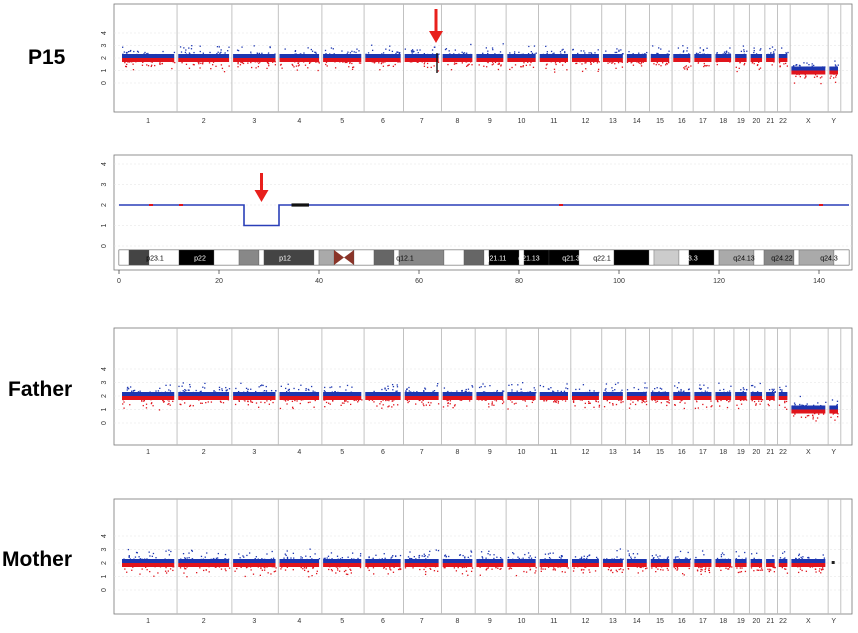 This screenshot has height=633, width=858. What do you see at coordinates (808, 452) in the screenshot?
I see `father-chrom-label: X` at bounding box center [808, 452].